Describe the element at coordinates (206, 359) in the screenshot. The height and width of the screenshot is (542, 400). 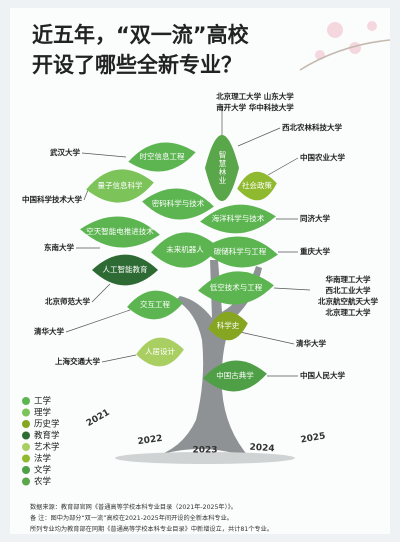
I see `tree-trunk` at that location.